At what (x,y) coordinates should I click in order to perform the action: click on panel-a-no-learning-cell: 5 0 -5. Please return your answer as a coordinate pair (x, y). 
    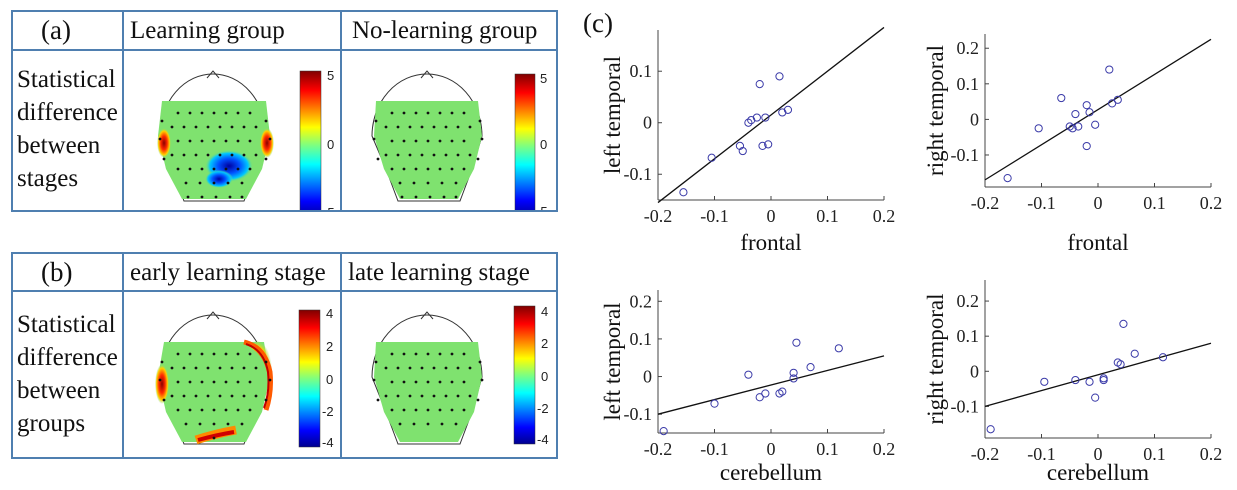
    Looking at the image, I should click on (449, 134).